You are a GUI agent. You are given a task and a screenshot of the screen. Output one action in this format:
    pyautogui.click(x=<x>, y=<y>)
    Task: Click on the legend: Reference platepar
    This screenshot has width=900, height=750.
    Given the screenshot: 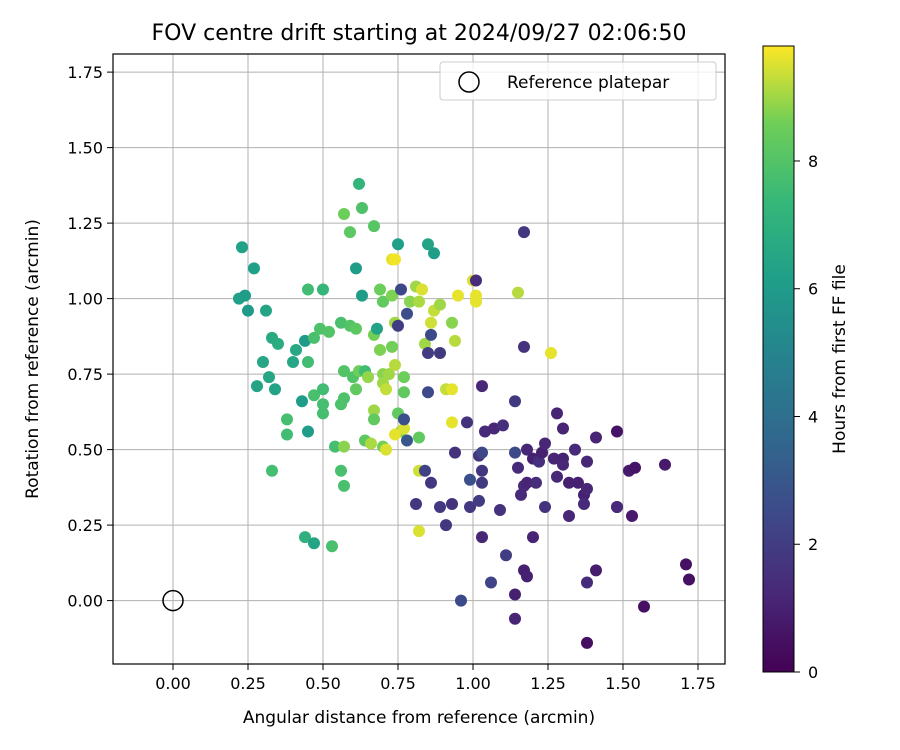 What is the action you would take?
    pyautogui.click(x=578, y=81)
    